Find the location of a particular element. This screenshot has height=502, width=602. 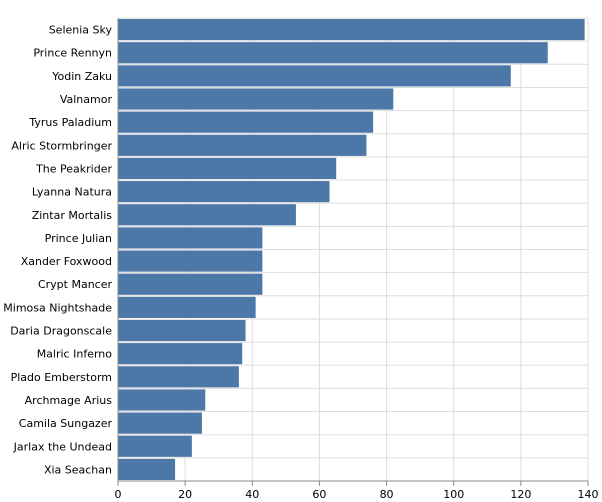

x-tick-label: 40 is located at coordinates (252, 494).